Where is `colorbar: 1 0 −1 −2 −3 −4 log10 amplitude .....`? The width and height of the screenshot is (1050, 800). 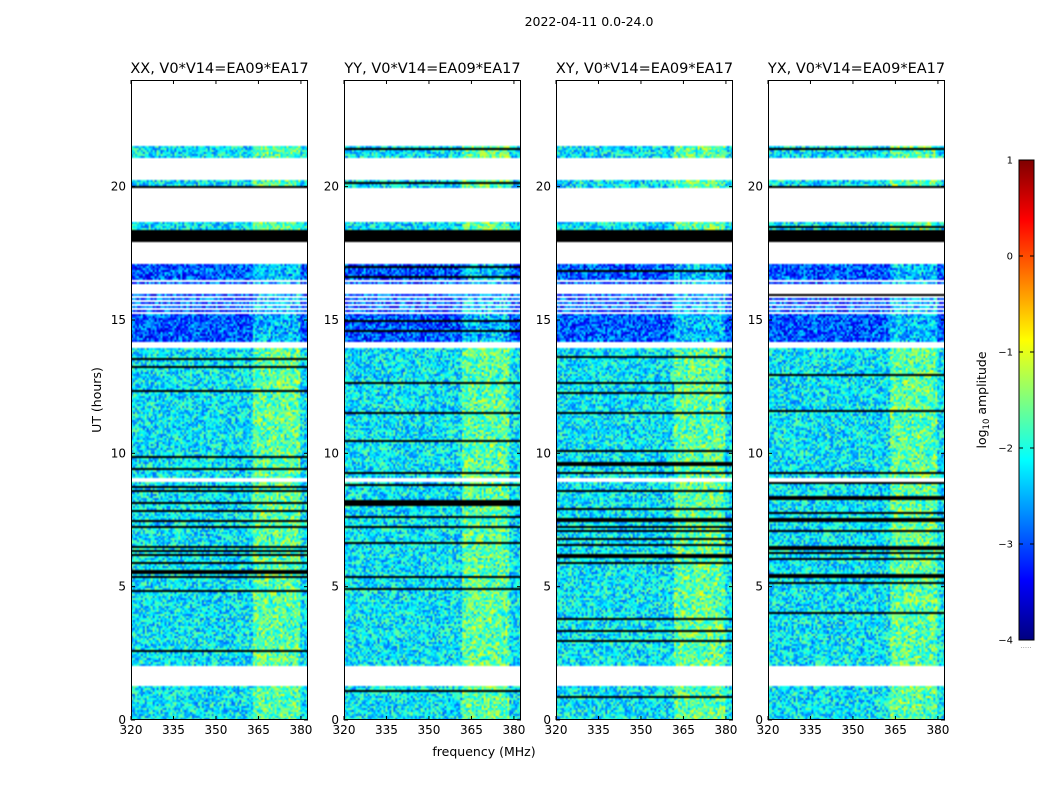 colorbar: 1 0 −1 −2 −3 −4 log10 amplitude ..... is located at coordinates (1004, 403).